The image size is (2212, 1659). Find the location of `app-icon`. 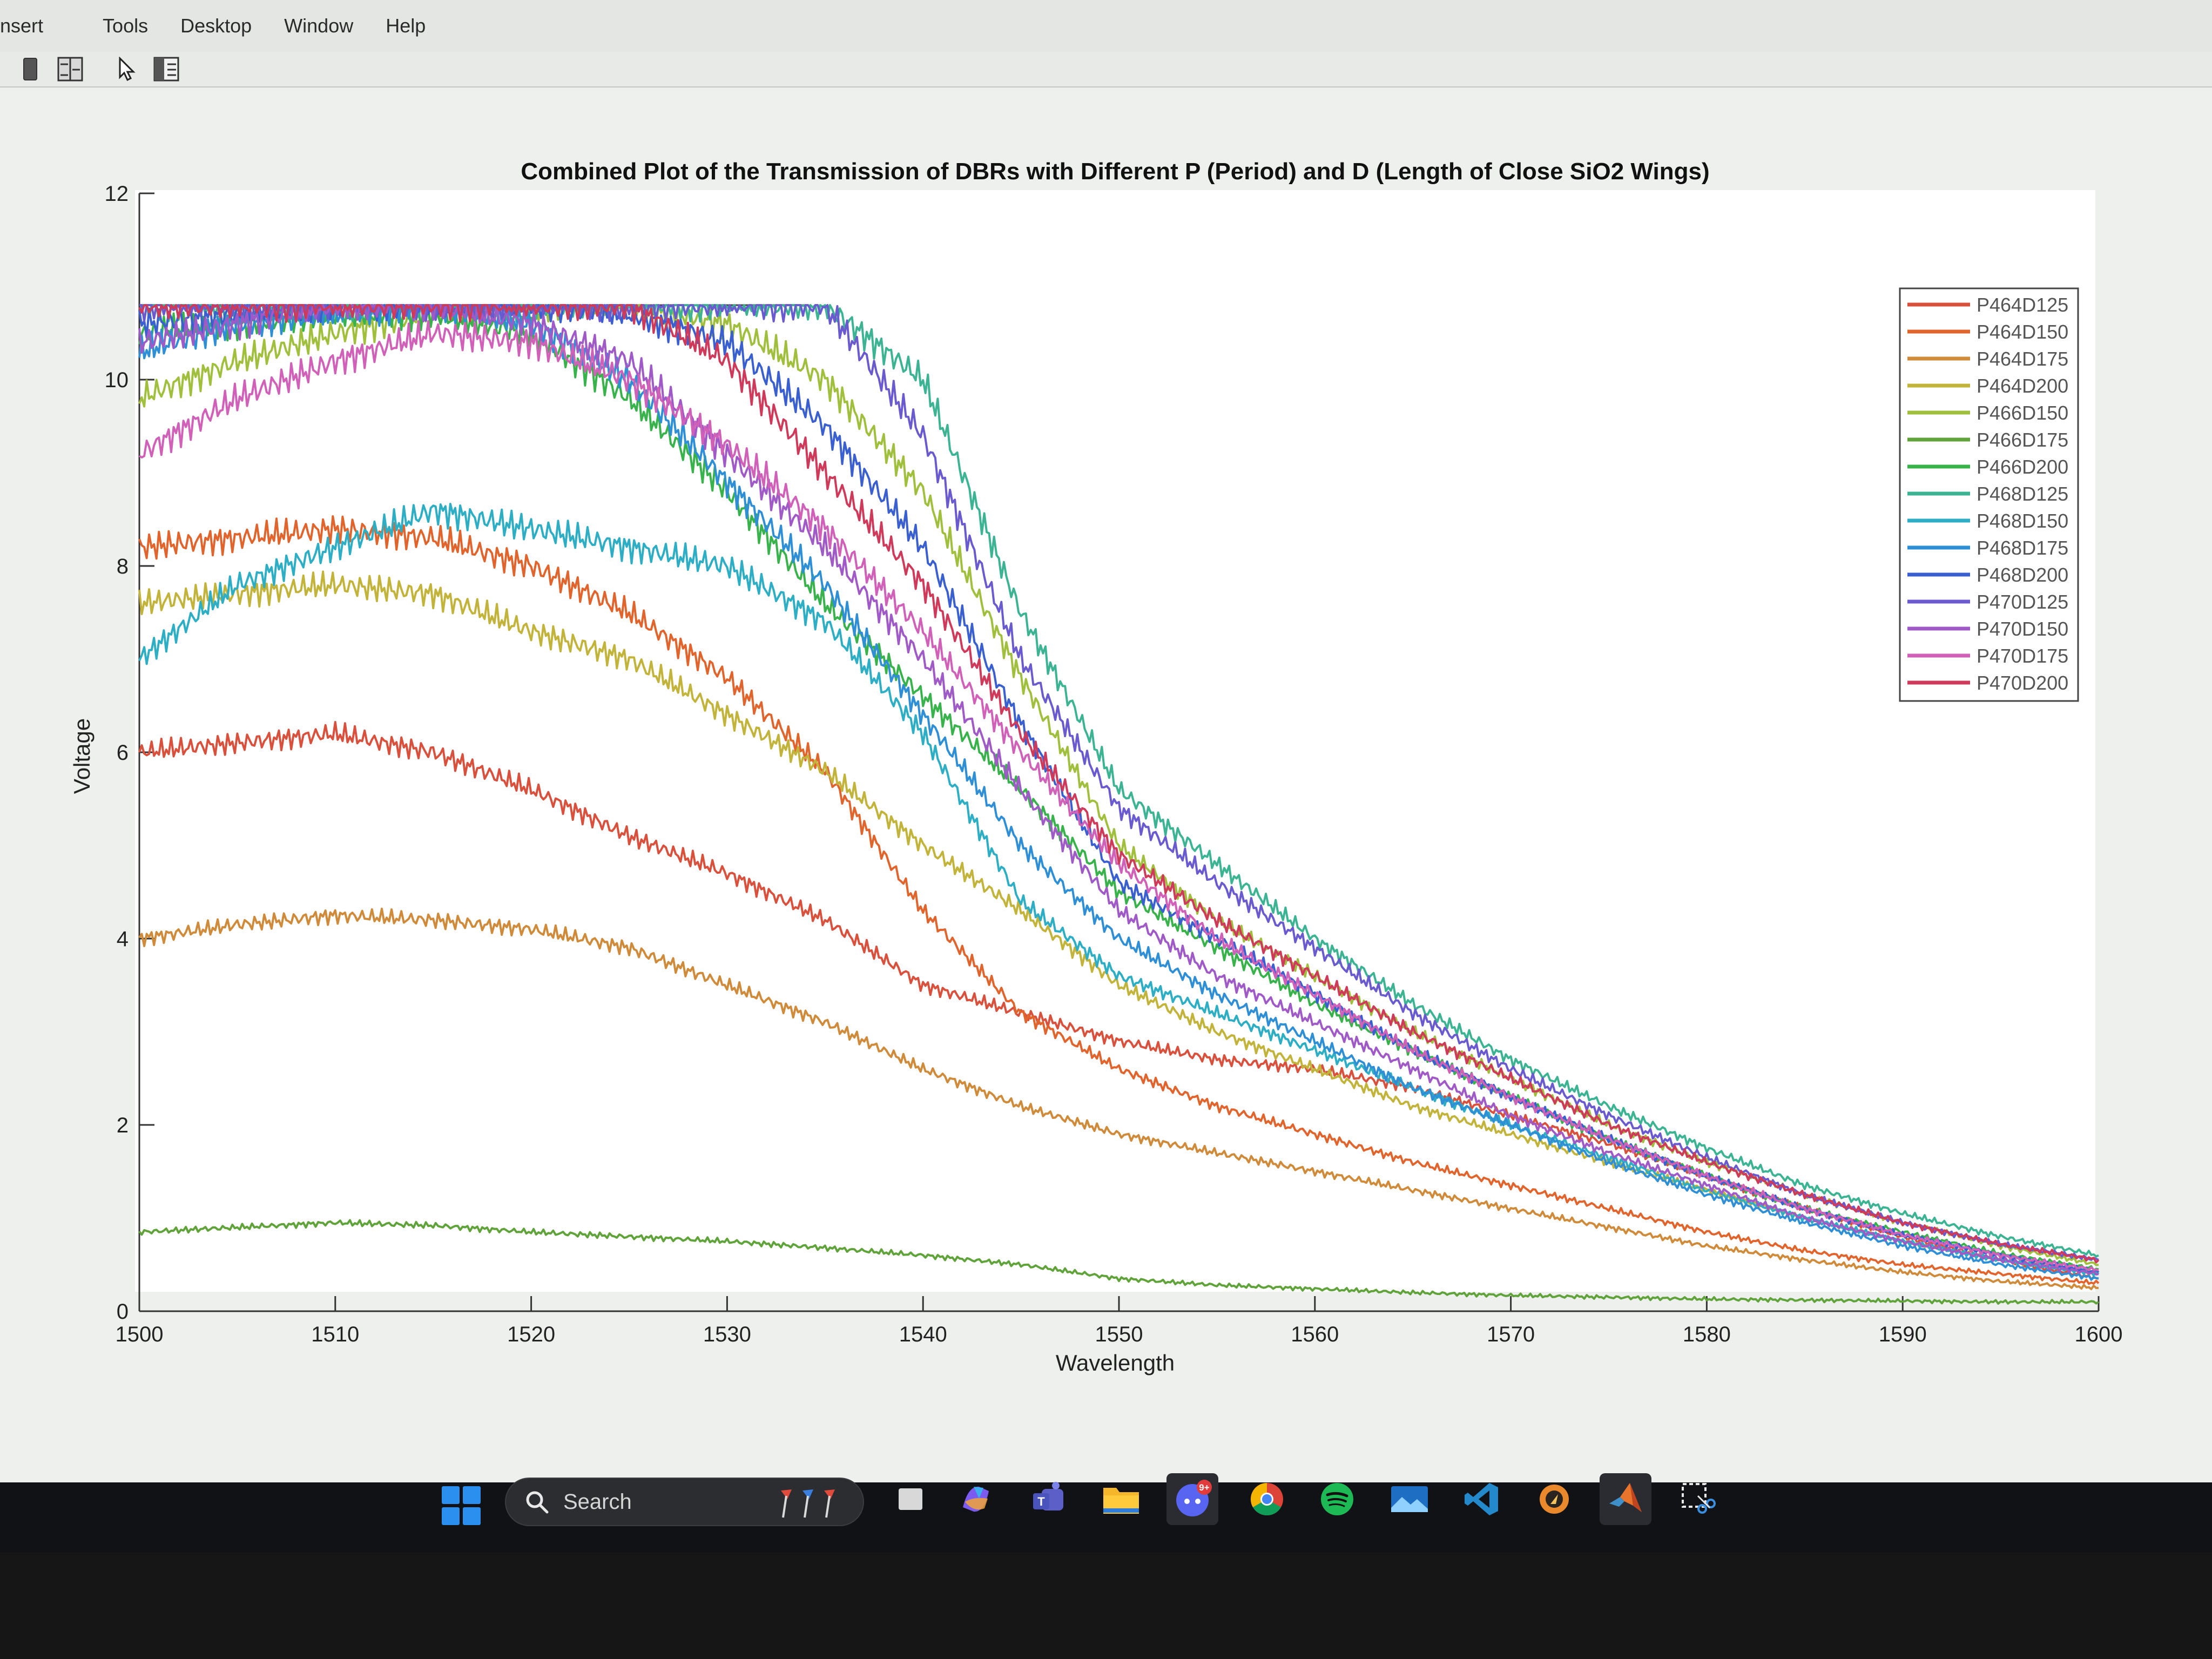

app-icon is located at coordinates (1554, 1499).